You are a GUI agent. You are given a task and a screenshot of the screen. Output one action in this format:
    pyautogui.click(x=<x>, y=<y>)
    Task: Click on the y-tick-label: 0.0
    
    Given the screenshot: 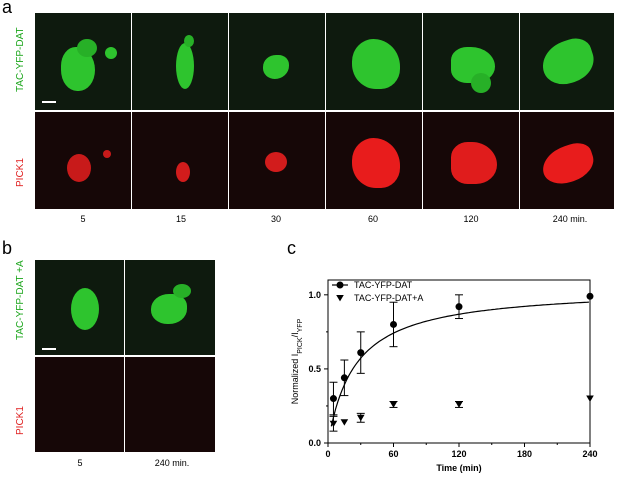 What is the action you would take?
    pyautogui.click(x=314, y=443)
    